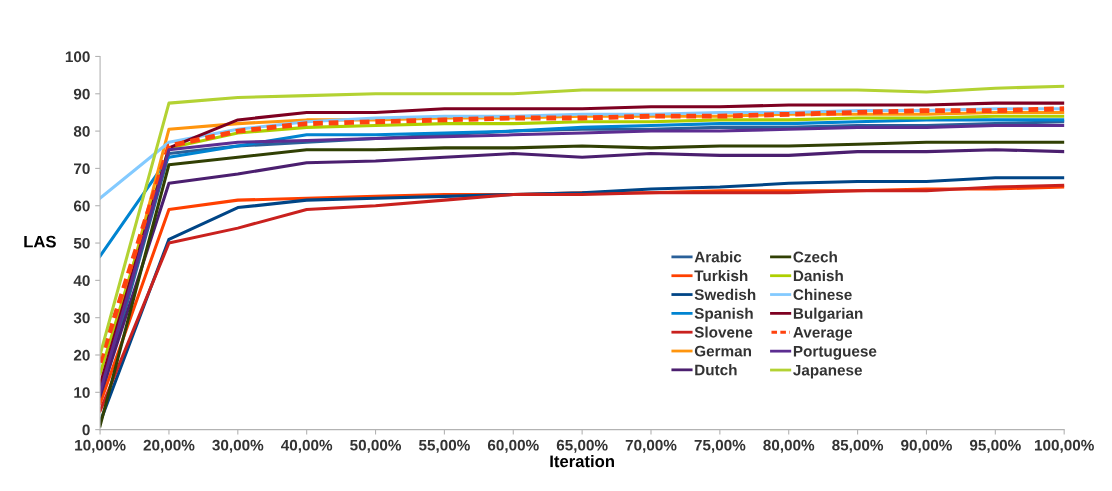 This screenshot has height=491, width=1112. Describe the element at coordinates (81, 94) in the screenshot. I see `y-tick-label: 90` at that location.